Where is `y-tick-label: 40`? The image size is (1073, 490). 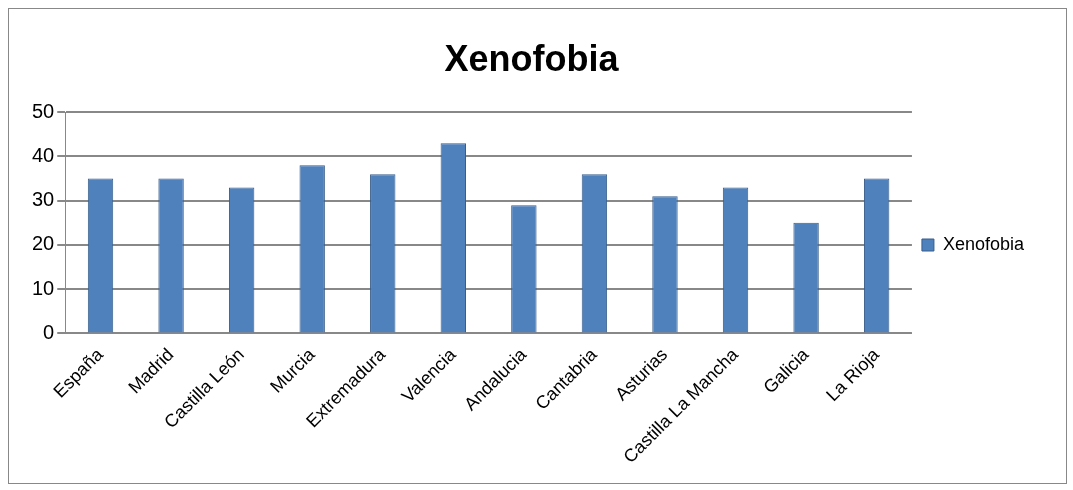 y-tick-label: 40 is located at coordinates (43, 154).